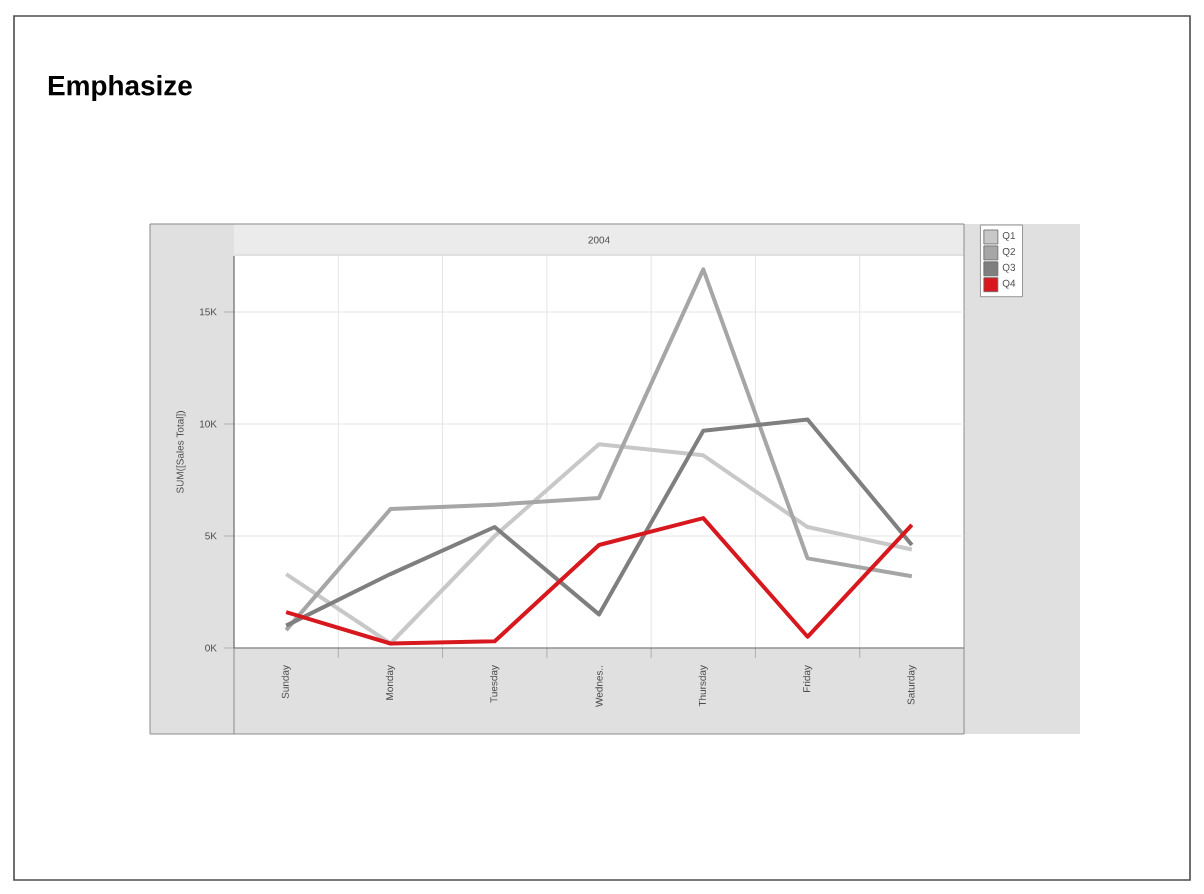 The width and height of the screenshot is (1204, 894). I want to click on chart-title: Emphasize, so click(120, 87).